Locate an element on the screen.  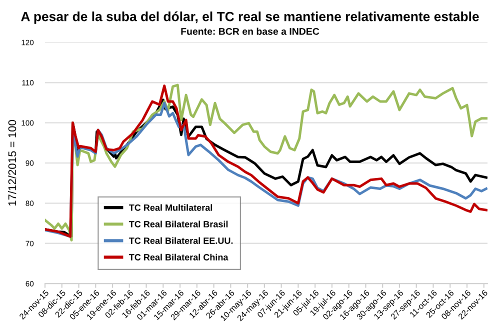
legend-label: TC Real Bilateral EE.UU. is located at coordinates (180, 240).